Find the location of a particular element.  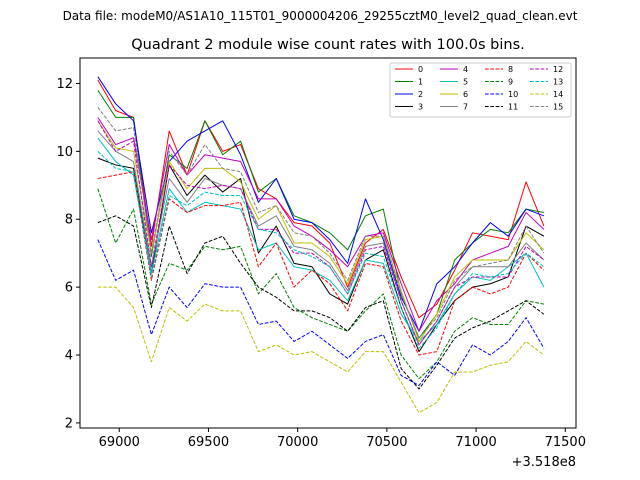

legend-label-15: 15 is located at coordinates (558, 107).